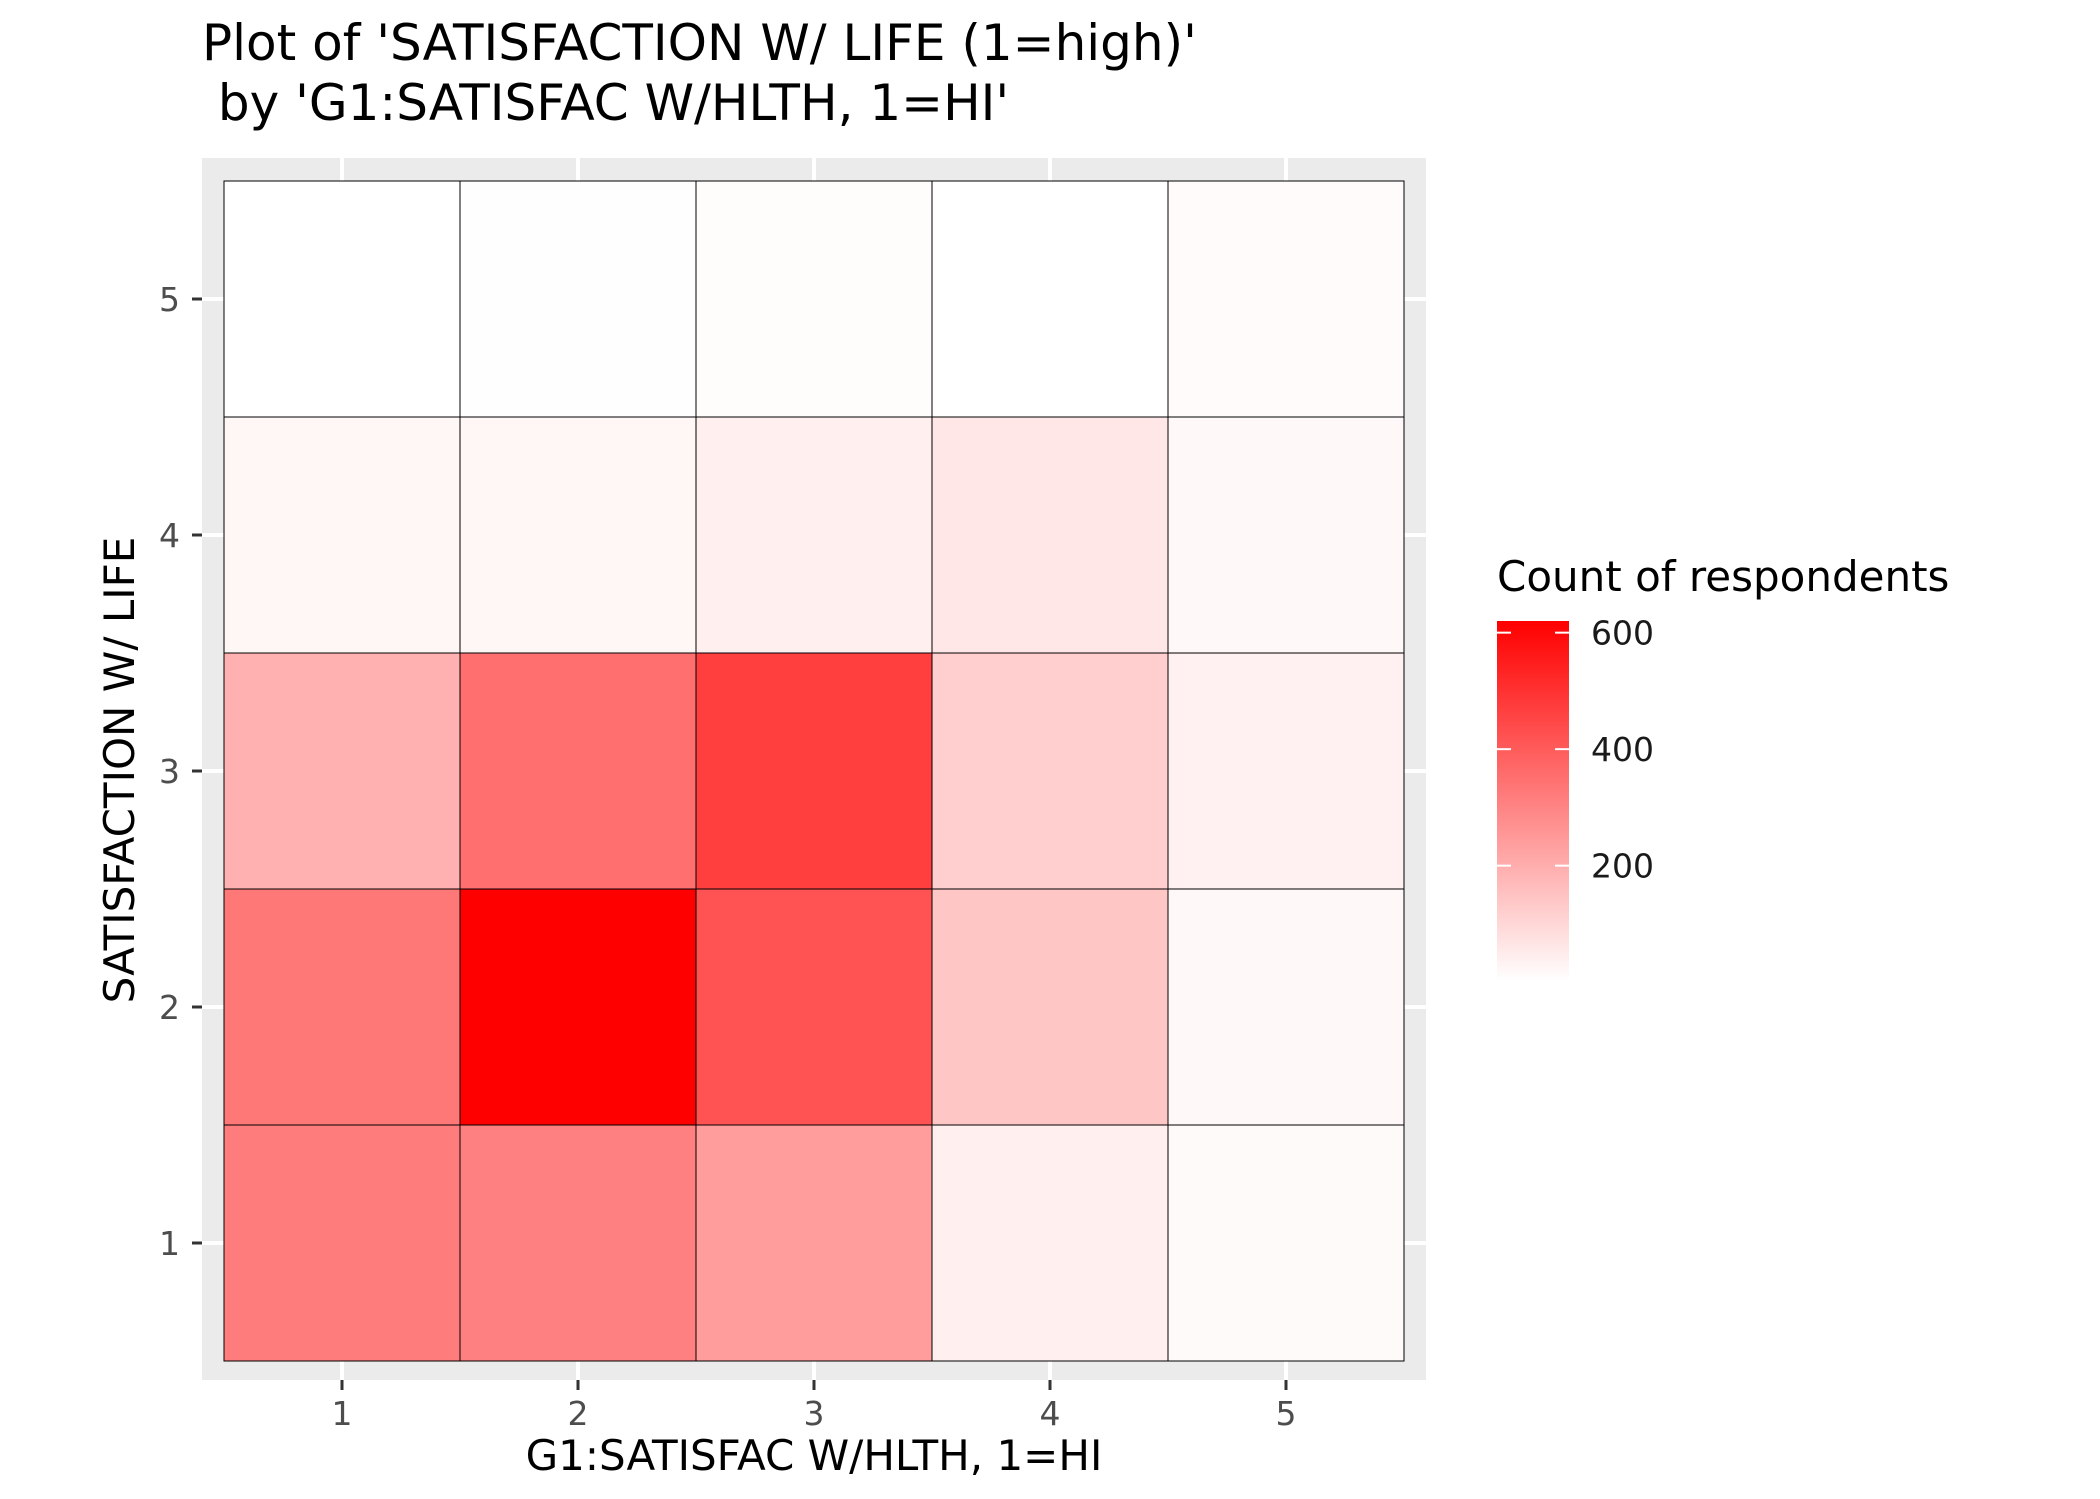 The width and height of the screenshot is (2100, 1499). What do you see at coordinates (1622, 749) in the screenshot?
I see `legend-tick-label: 400` at bounding box center [1622, 749].